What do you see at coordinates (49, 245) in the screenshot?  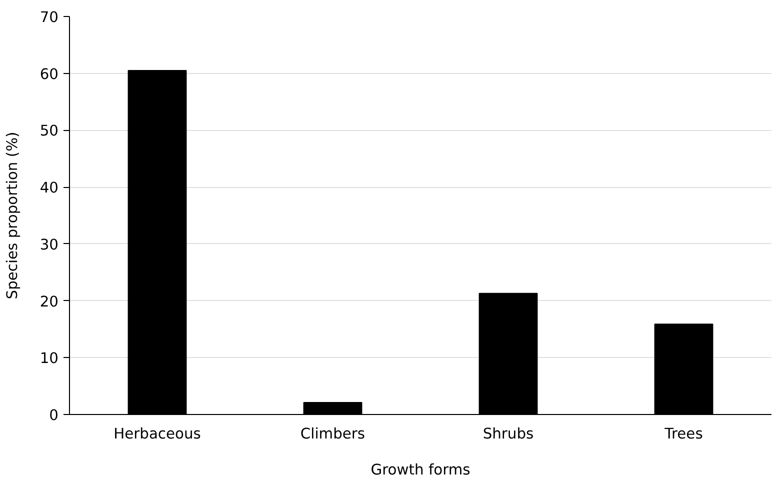 I see `y-tick-label: 30` at bounding box center [49, 245].